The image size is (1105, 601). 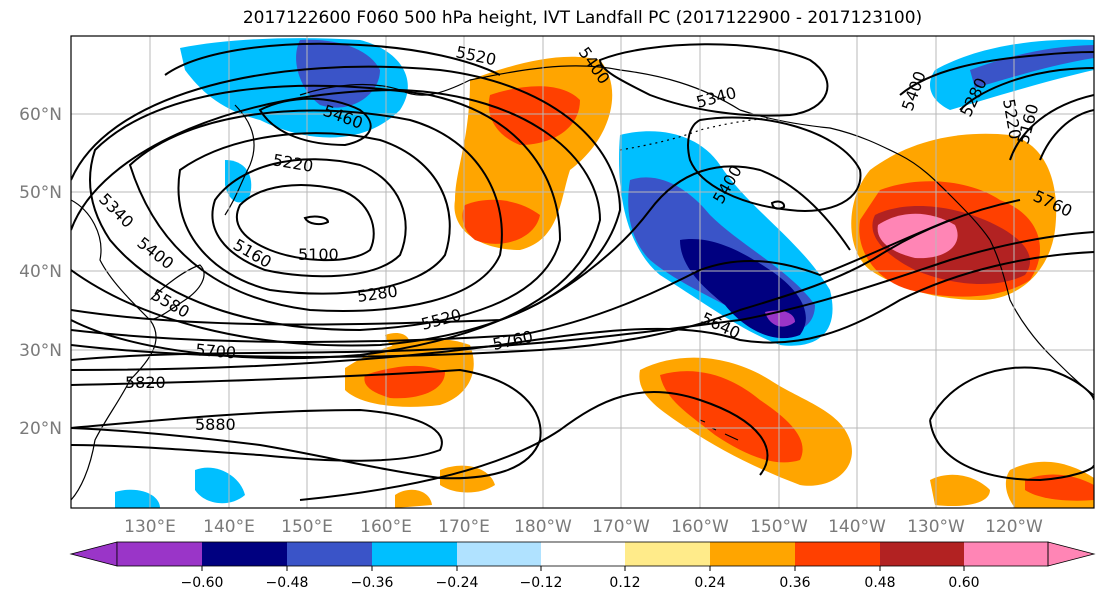 What do you see at coordinates (145, 382) in the screenshot?
I see `contour-label: 5820` at bounding box center [145, 382].